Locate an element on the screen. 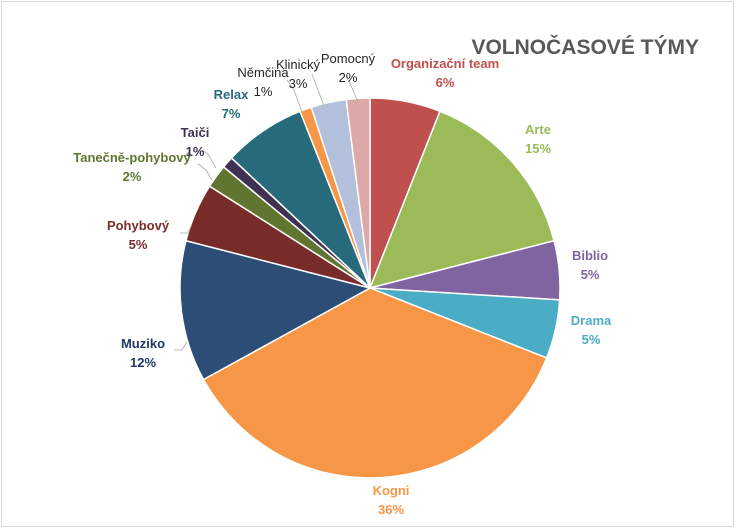 This screenshot has height=531, width=737. slice-label-group: Drama 5% is located at coordinates (591, 330).